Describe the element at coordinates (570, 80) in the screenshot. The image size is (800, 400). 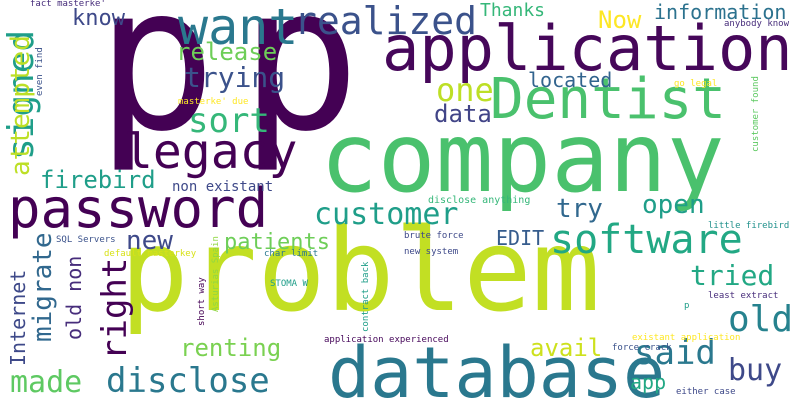
I see `word: located` at that location.